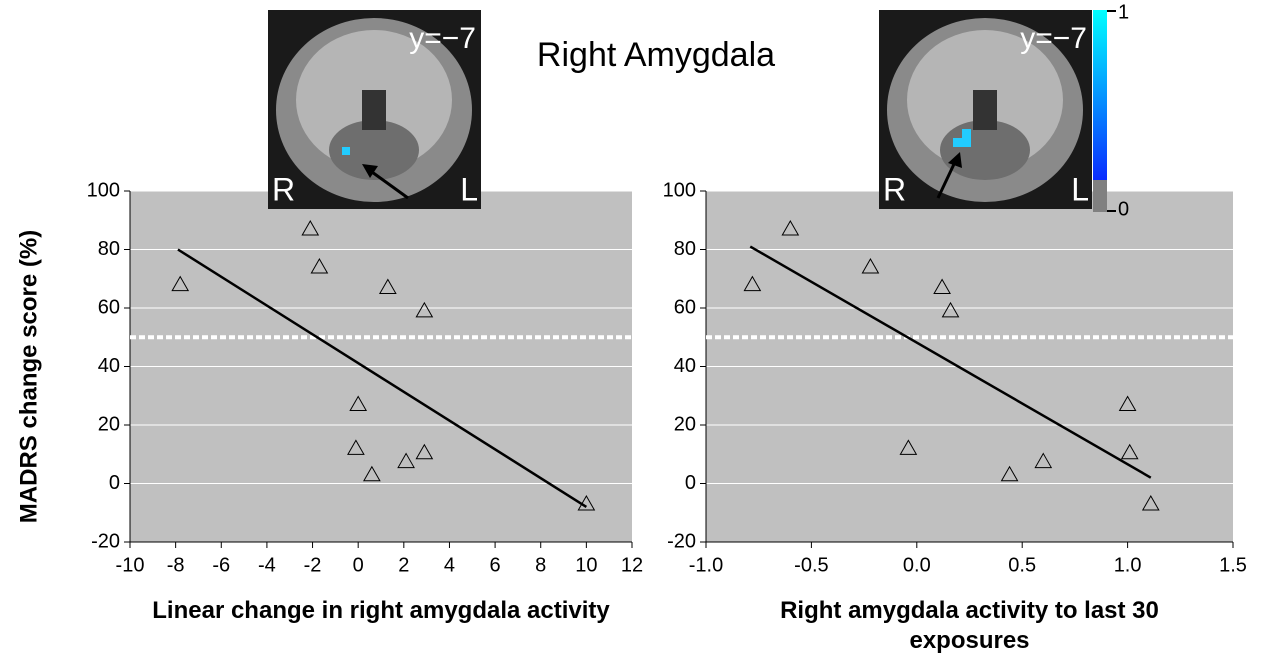  I want to click on figure-title: Right Amygdala, so click(656, 55).